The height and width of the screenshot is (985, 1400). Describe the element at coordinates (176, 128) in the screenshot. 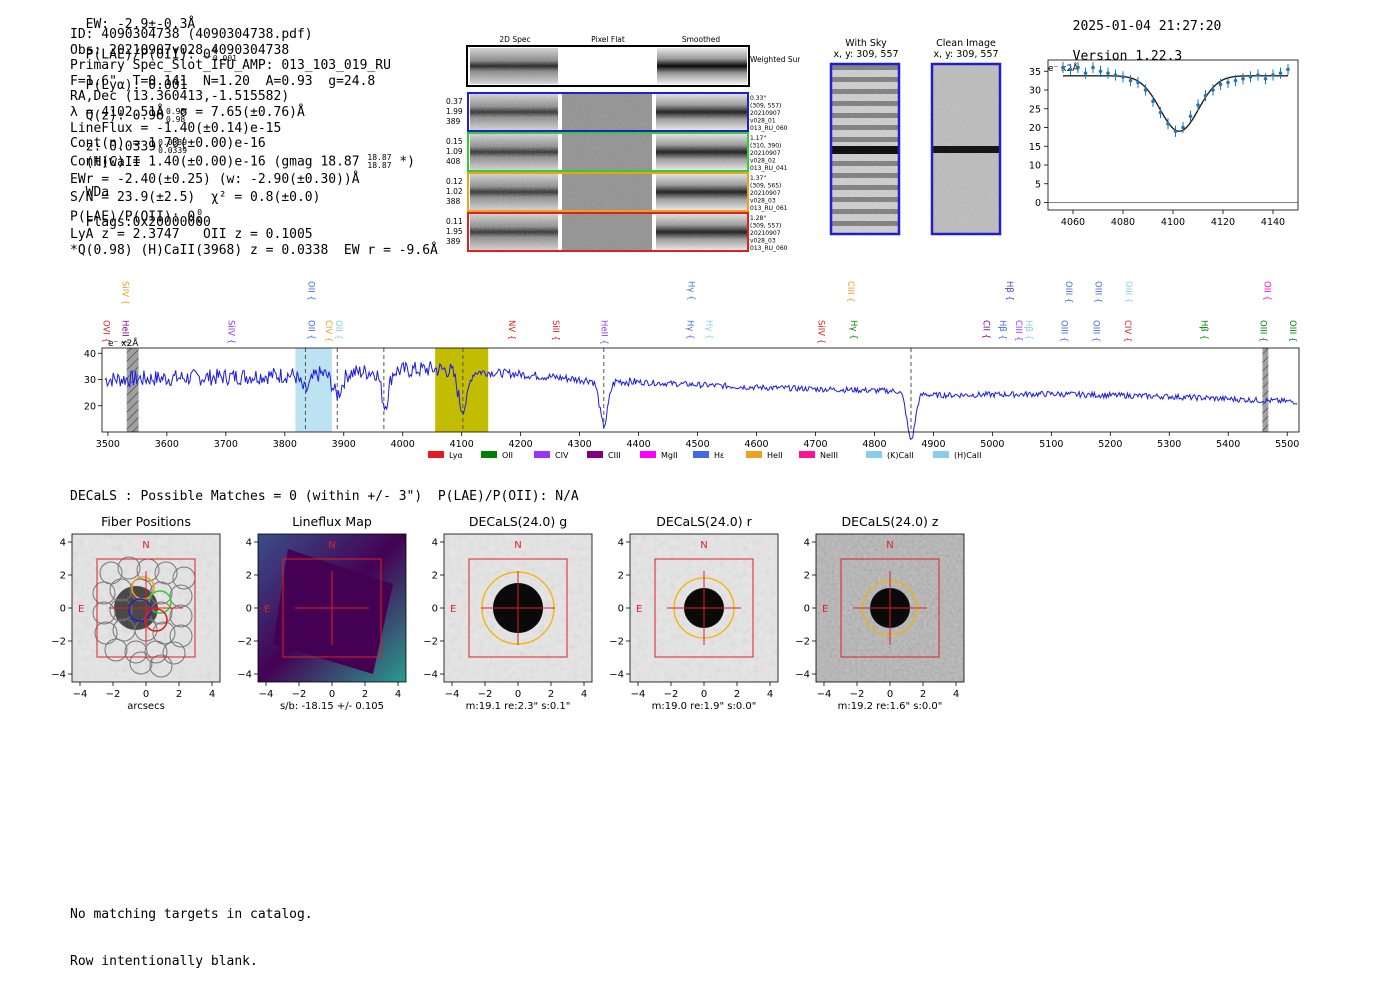

I see `info-line: LineFlux = -1.40(±0.14)e-15` at that location.